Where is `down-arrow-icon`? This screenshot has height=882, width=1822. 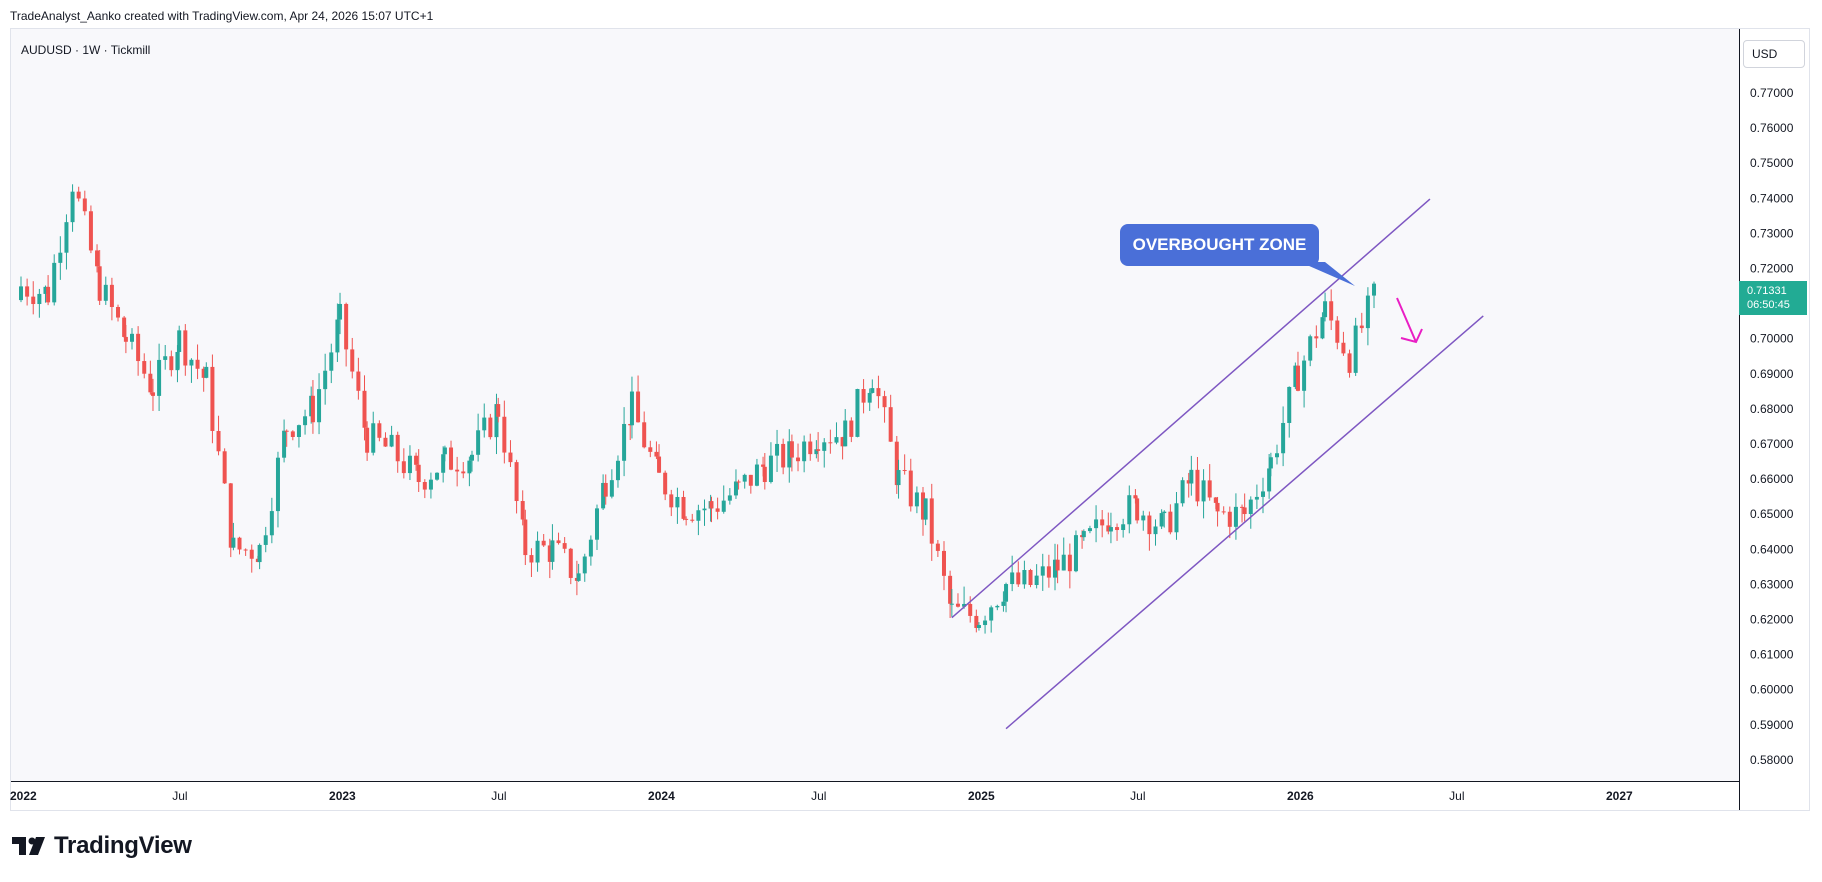
down-arrow-icon is located at coordinates (1409, 320).